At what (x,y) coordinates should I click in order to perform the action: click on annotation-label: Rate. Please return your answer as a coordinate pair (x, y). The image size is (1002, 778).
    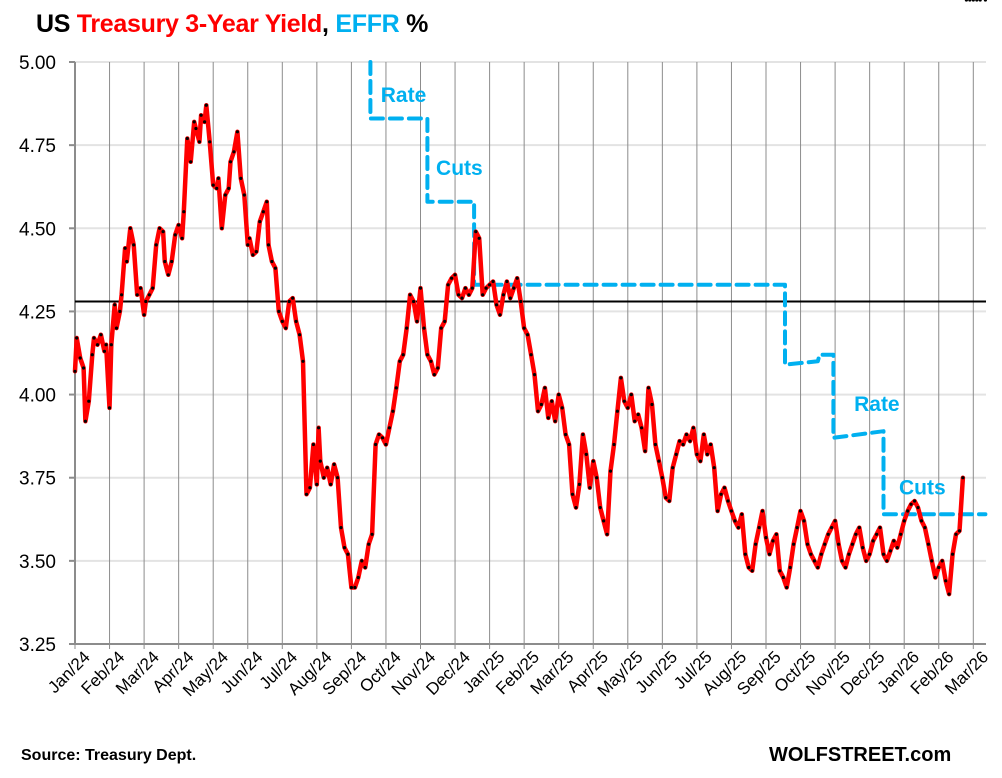
    Looking at the image, I should click on (877, 404).